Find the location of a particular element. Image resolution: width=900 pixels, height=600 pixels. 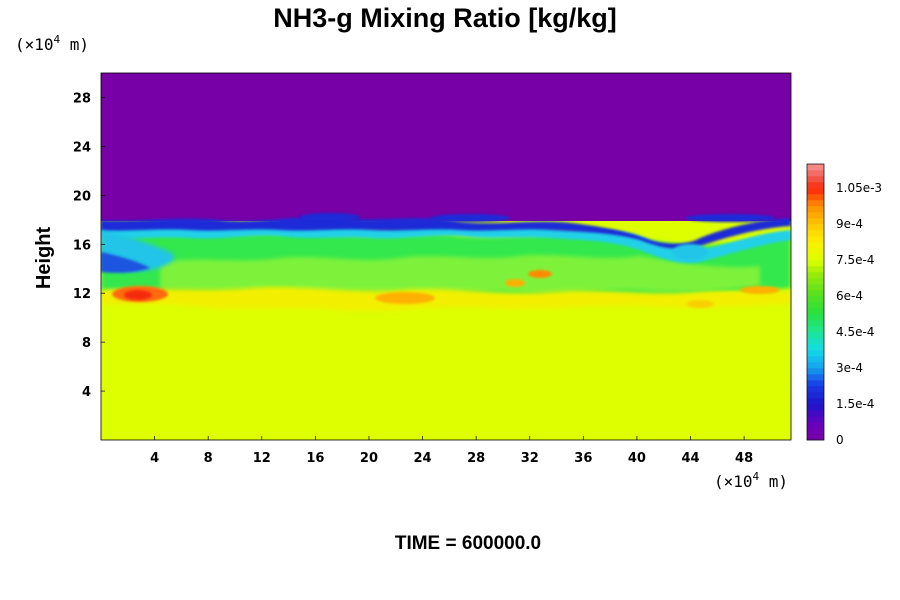

y-unit-prefix: (×10 is located at coordinates (34, 44).